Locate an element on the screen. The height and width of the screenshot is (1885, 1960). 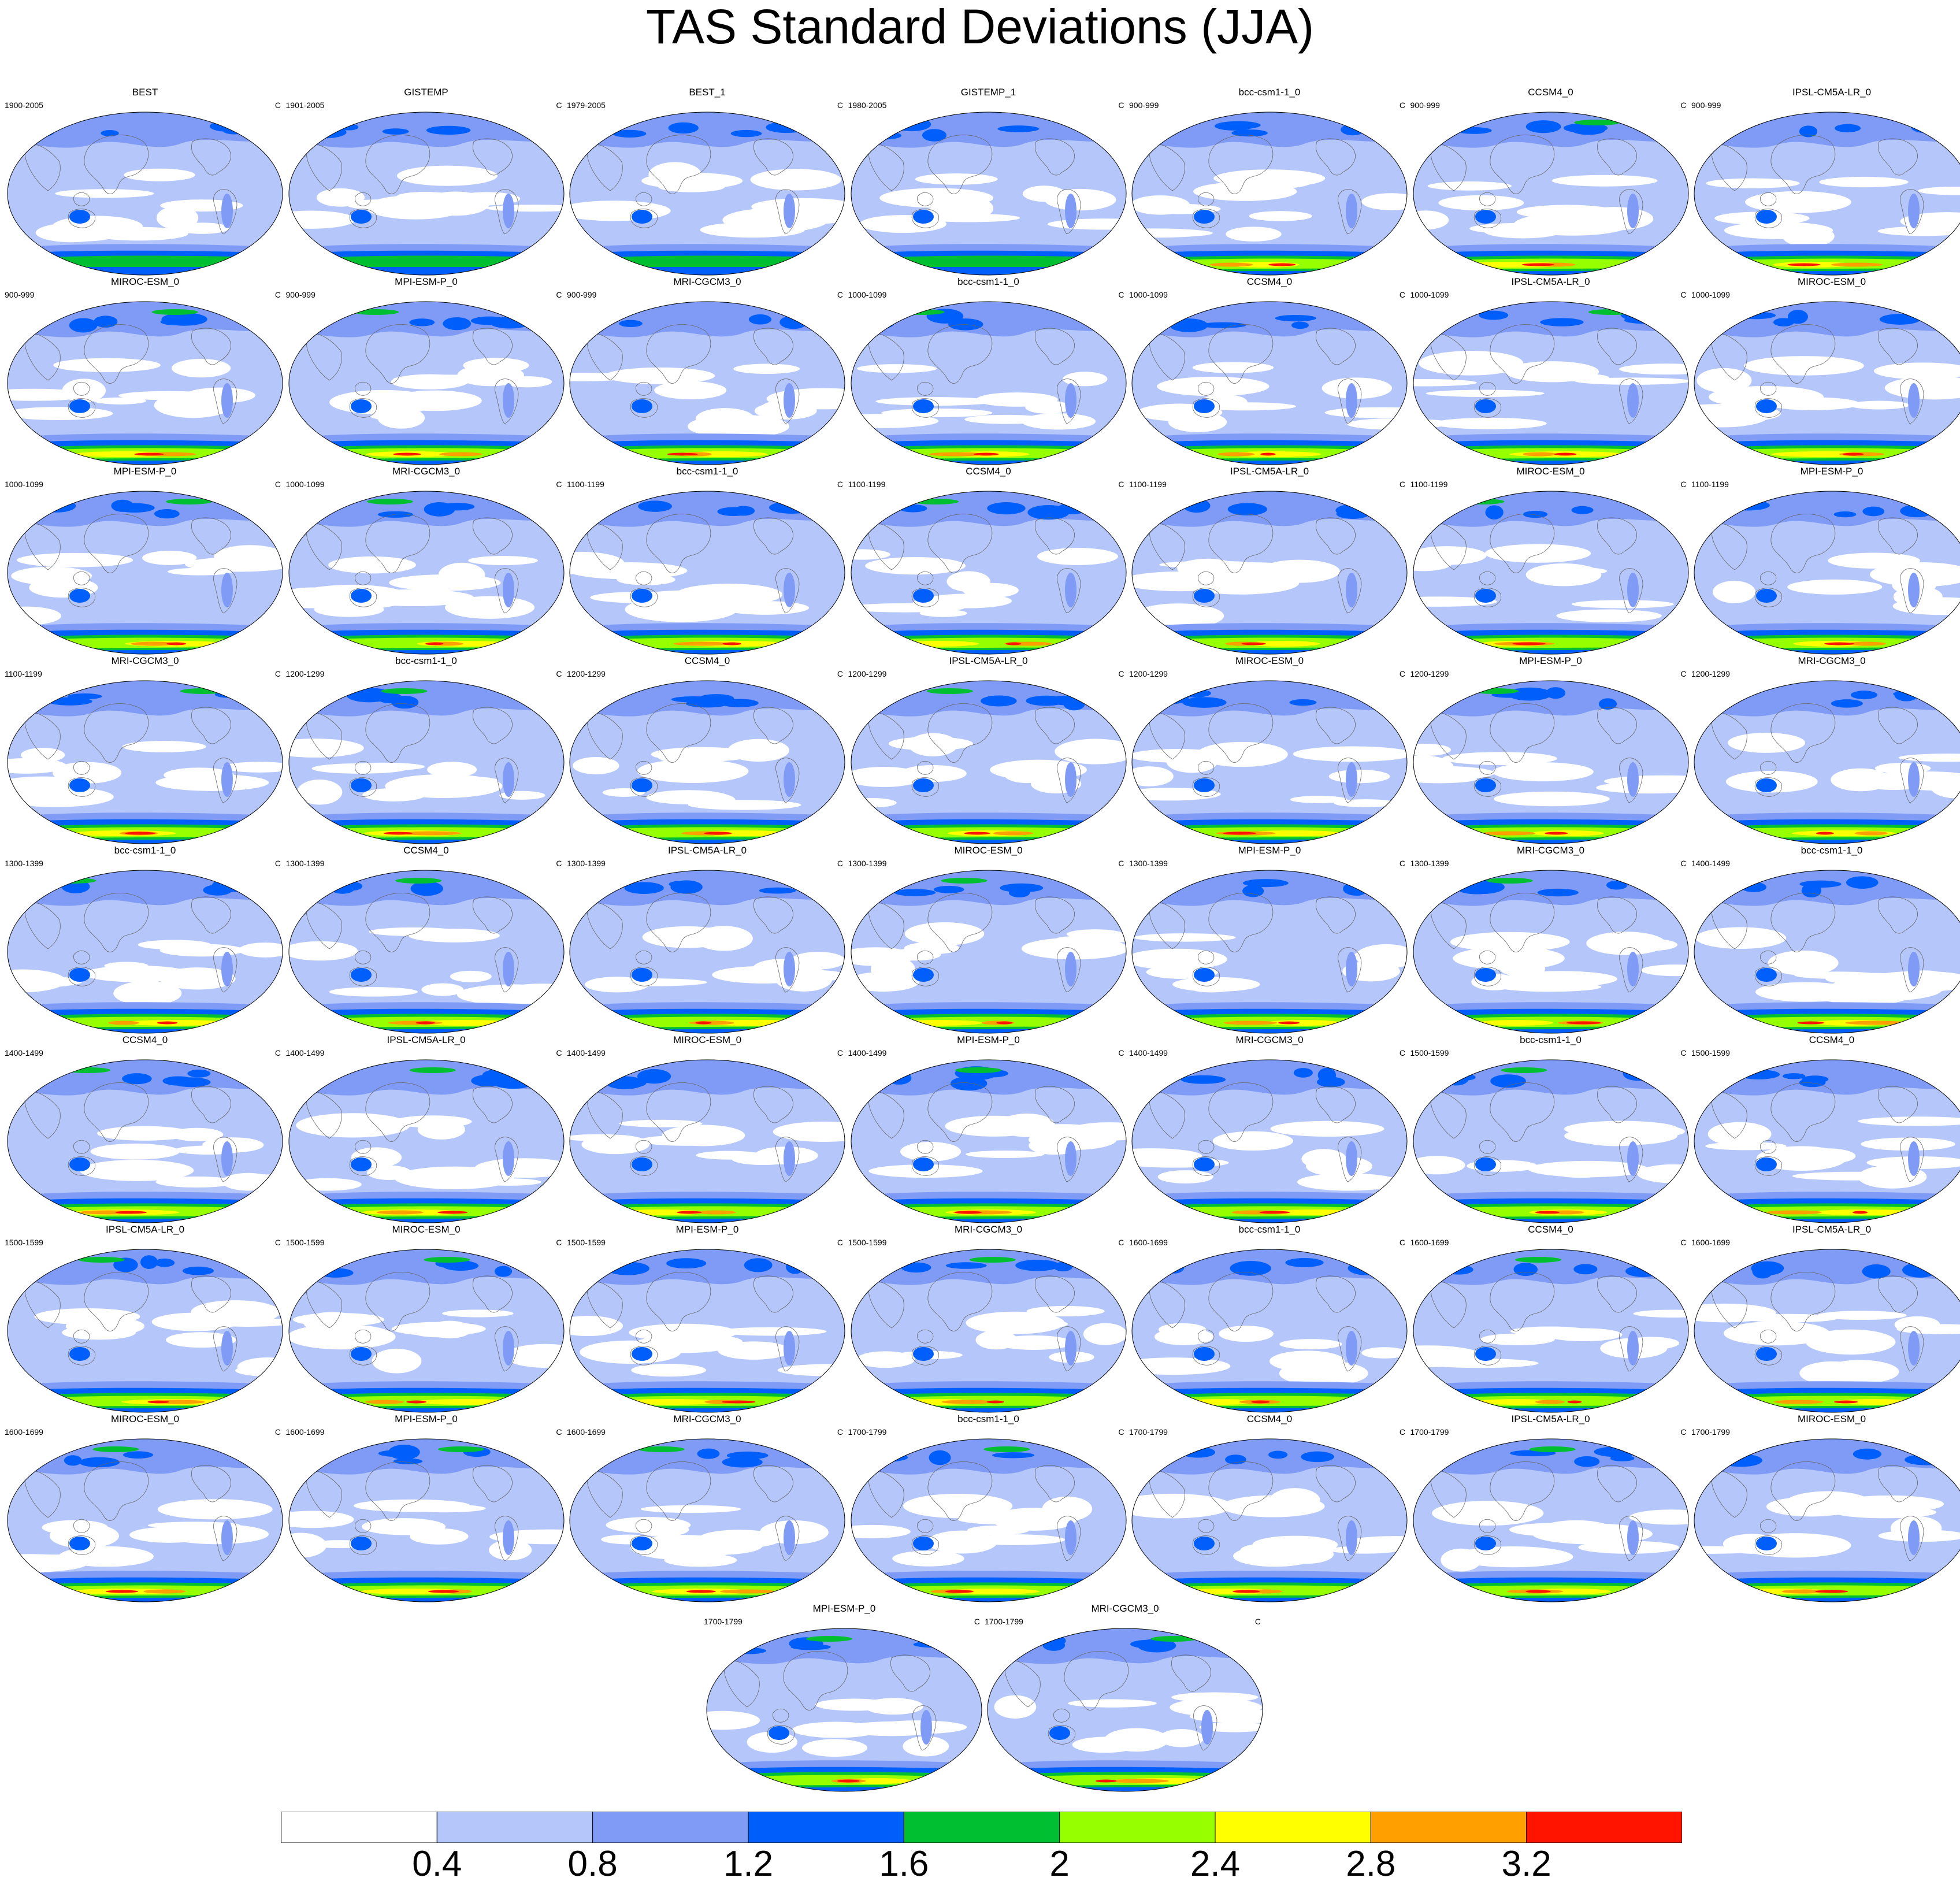
map-panel: MRI-CGCM3_0 900-999 C is located at coordinates (708, 371).